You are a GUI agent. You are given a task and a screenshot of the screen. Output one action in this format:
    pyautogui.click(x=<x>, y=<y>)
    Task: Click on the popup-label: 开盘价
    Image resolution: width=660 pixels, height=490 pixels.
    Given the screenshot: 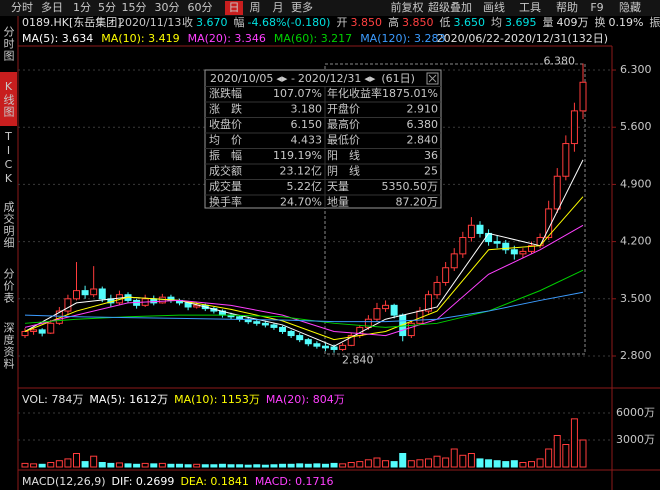 What is the action you would take?
    pyautogui.click(x=343, y=109)
    